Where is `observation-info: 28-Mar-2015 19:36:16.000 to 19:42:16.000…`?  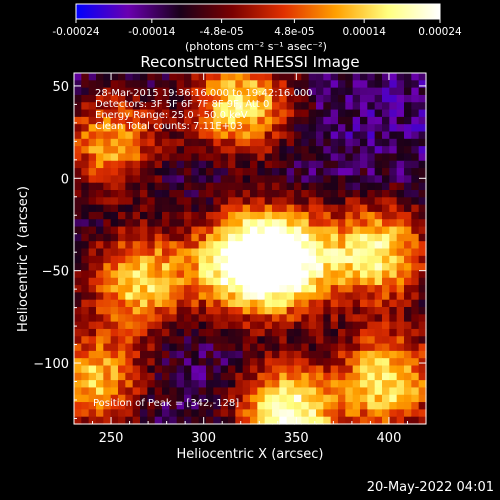 observation-info: 28-Mar-2015 19:36:16.000 to 19:42:16.000… is located at coordinates (204, 110).